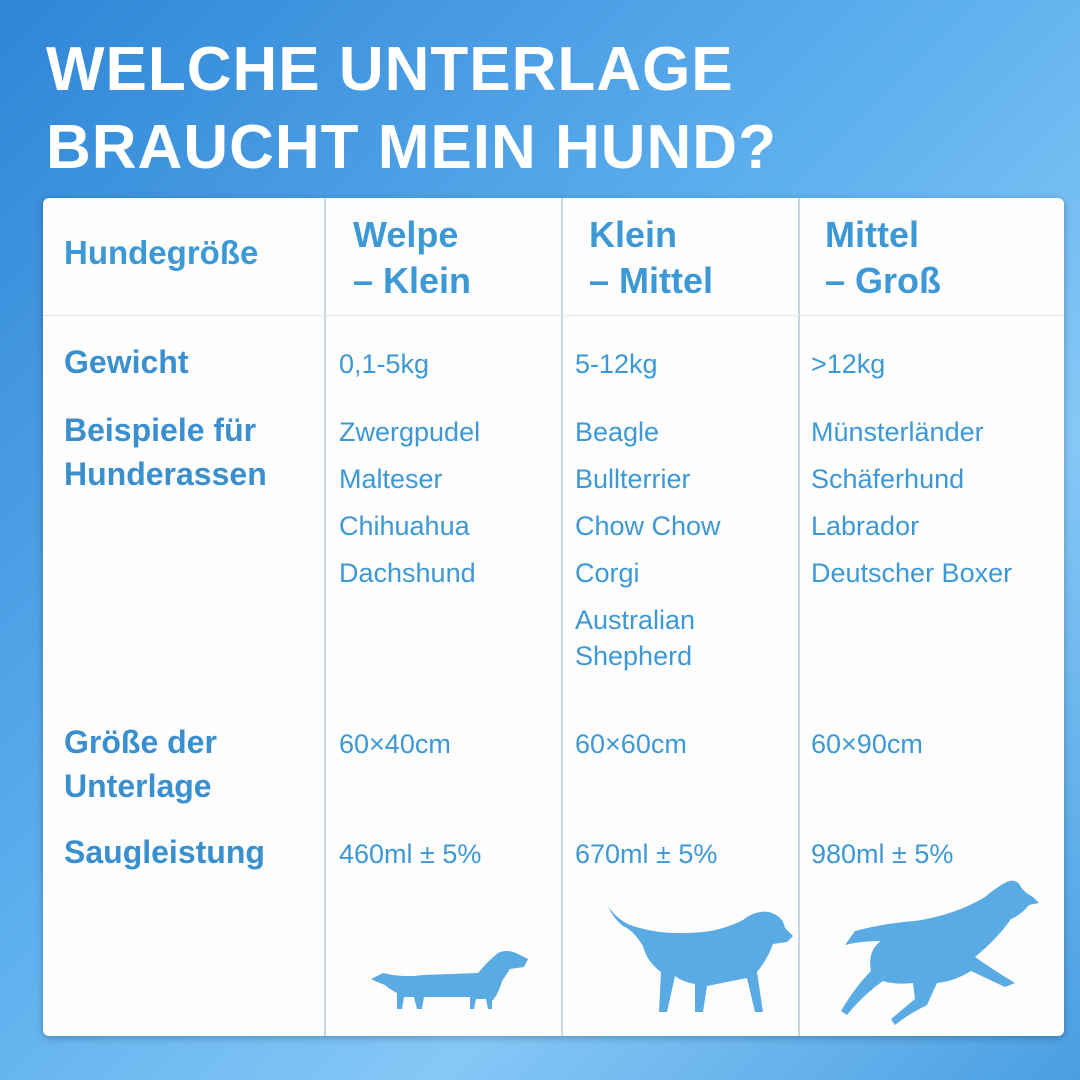 This screenshot has width=1080, height=1080. What do you see at coordinates (865, 526) in the screenshot?
I see `breed-name: Labrador` at bounding box center [865, 526].